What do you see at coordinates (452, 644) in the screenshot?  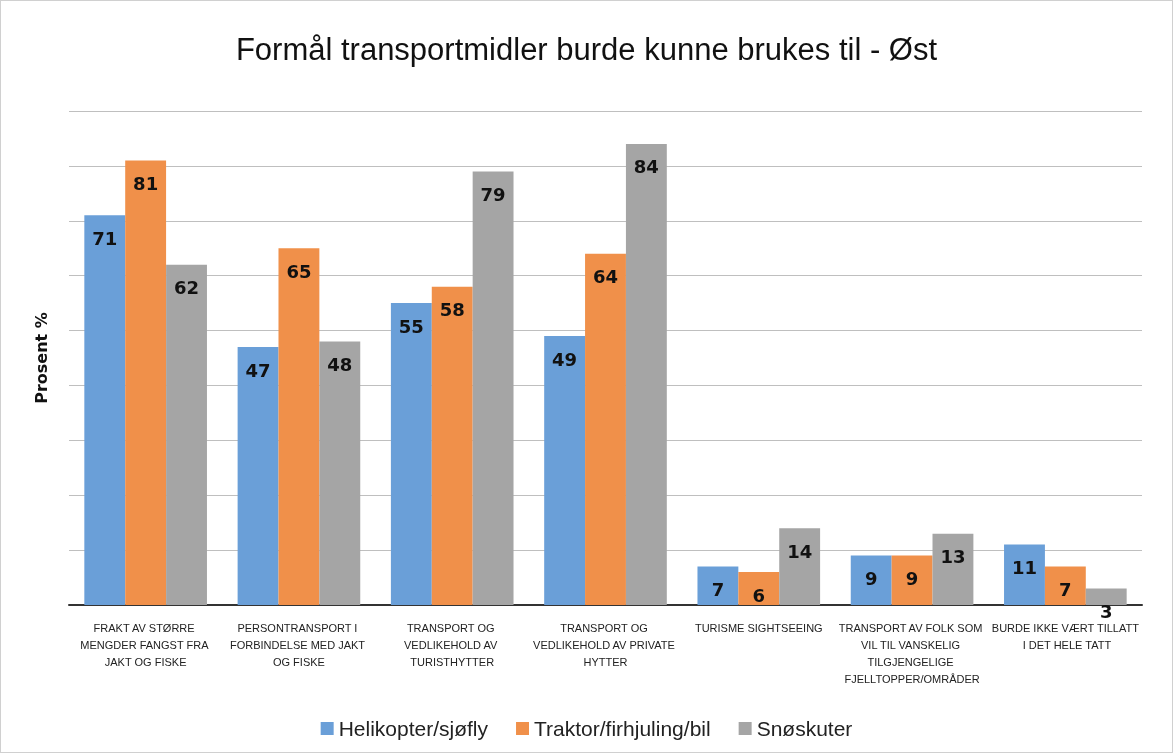 I see `x-tick-label: TRANSPORT OG VEDLIKEHOLD AV TURISTHYTTER` at bounding box center [452, 644].